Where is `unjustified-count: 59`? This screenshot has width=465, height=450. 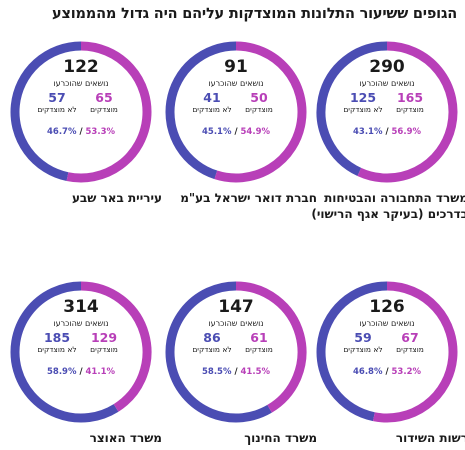
unjustified-count: 59 is located at coordinates (363, 337).